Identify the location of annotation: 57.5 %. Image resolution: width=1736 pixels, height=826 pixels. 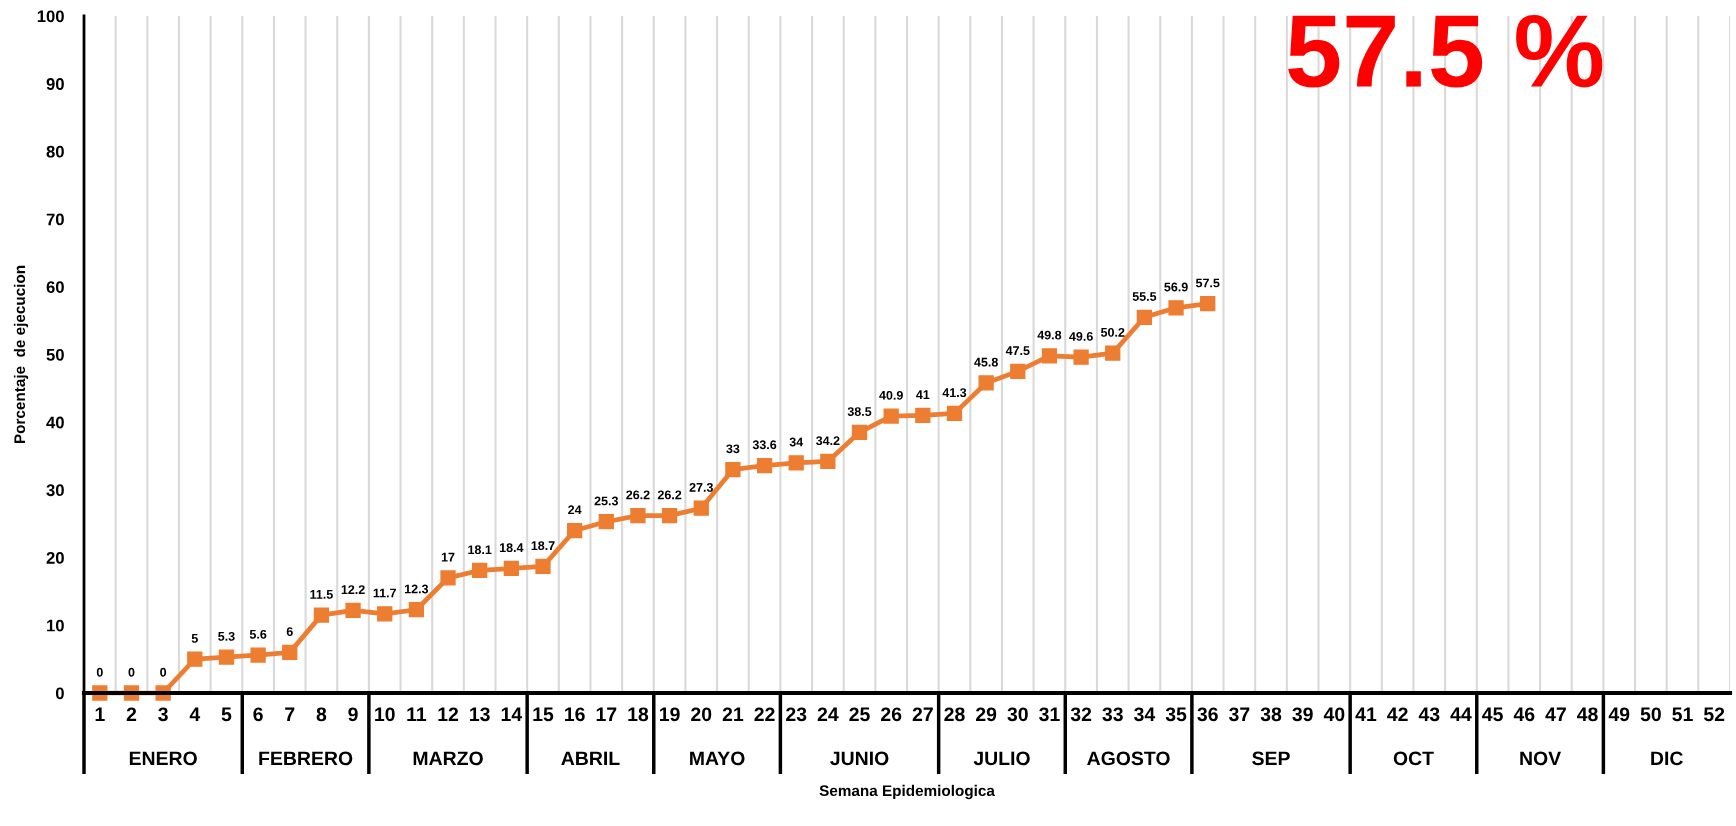
(1445, 51).